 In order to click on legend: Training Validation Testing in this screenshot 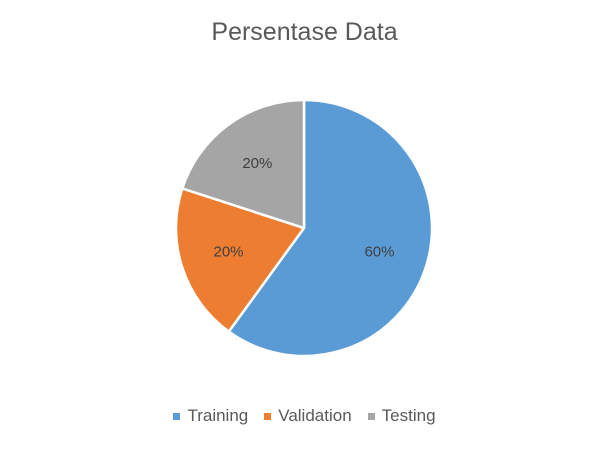, I will do `click(304, 416)`.